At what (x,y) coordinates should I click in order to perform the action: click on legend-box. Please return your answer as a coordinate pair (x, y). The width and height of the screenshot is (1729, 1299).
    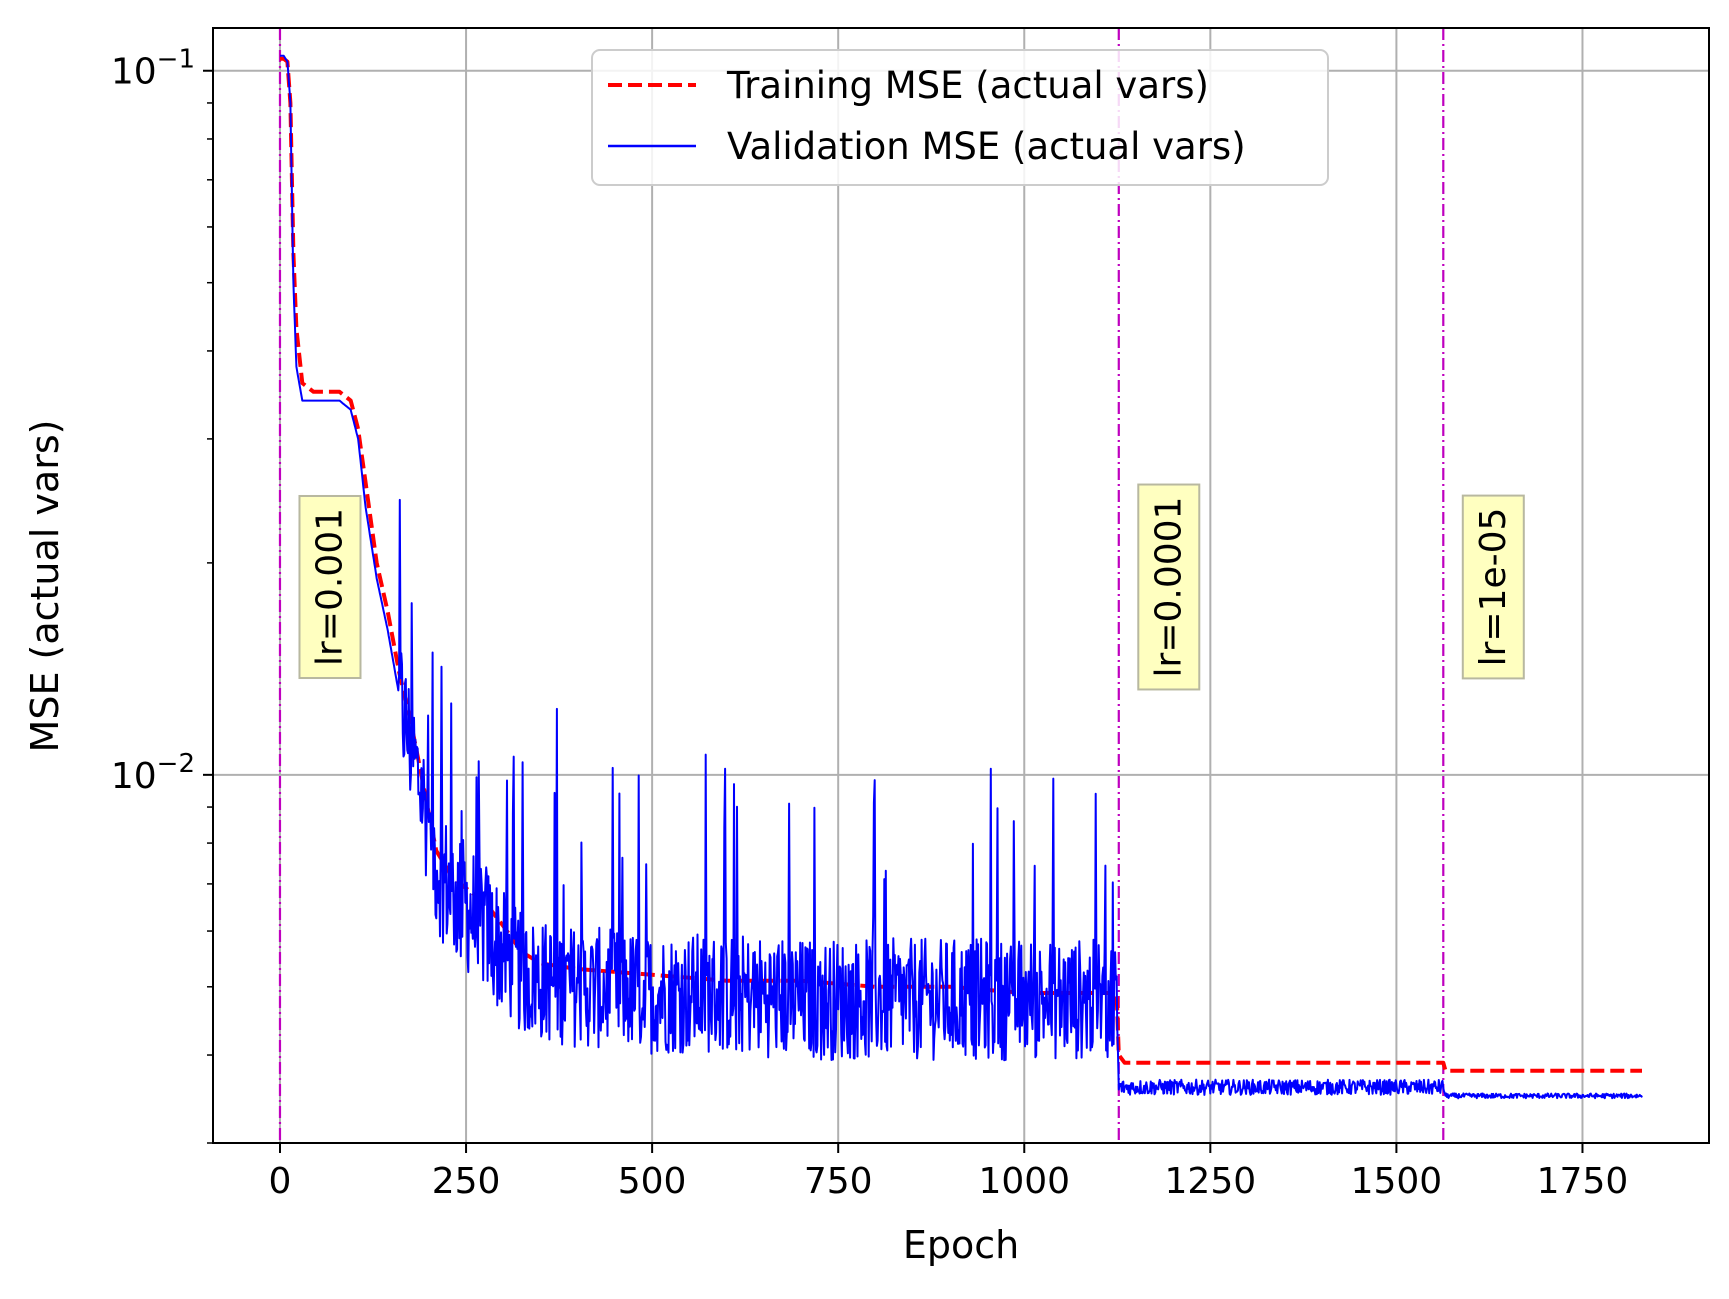
    Looking at the image, I should click on (960, 117).